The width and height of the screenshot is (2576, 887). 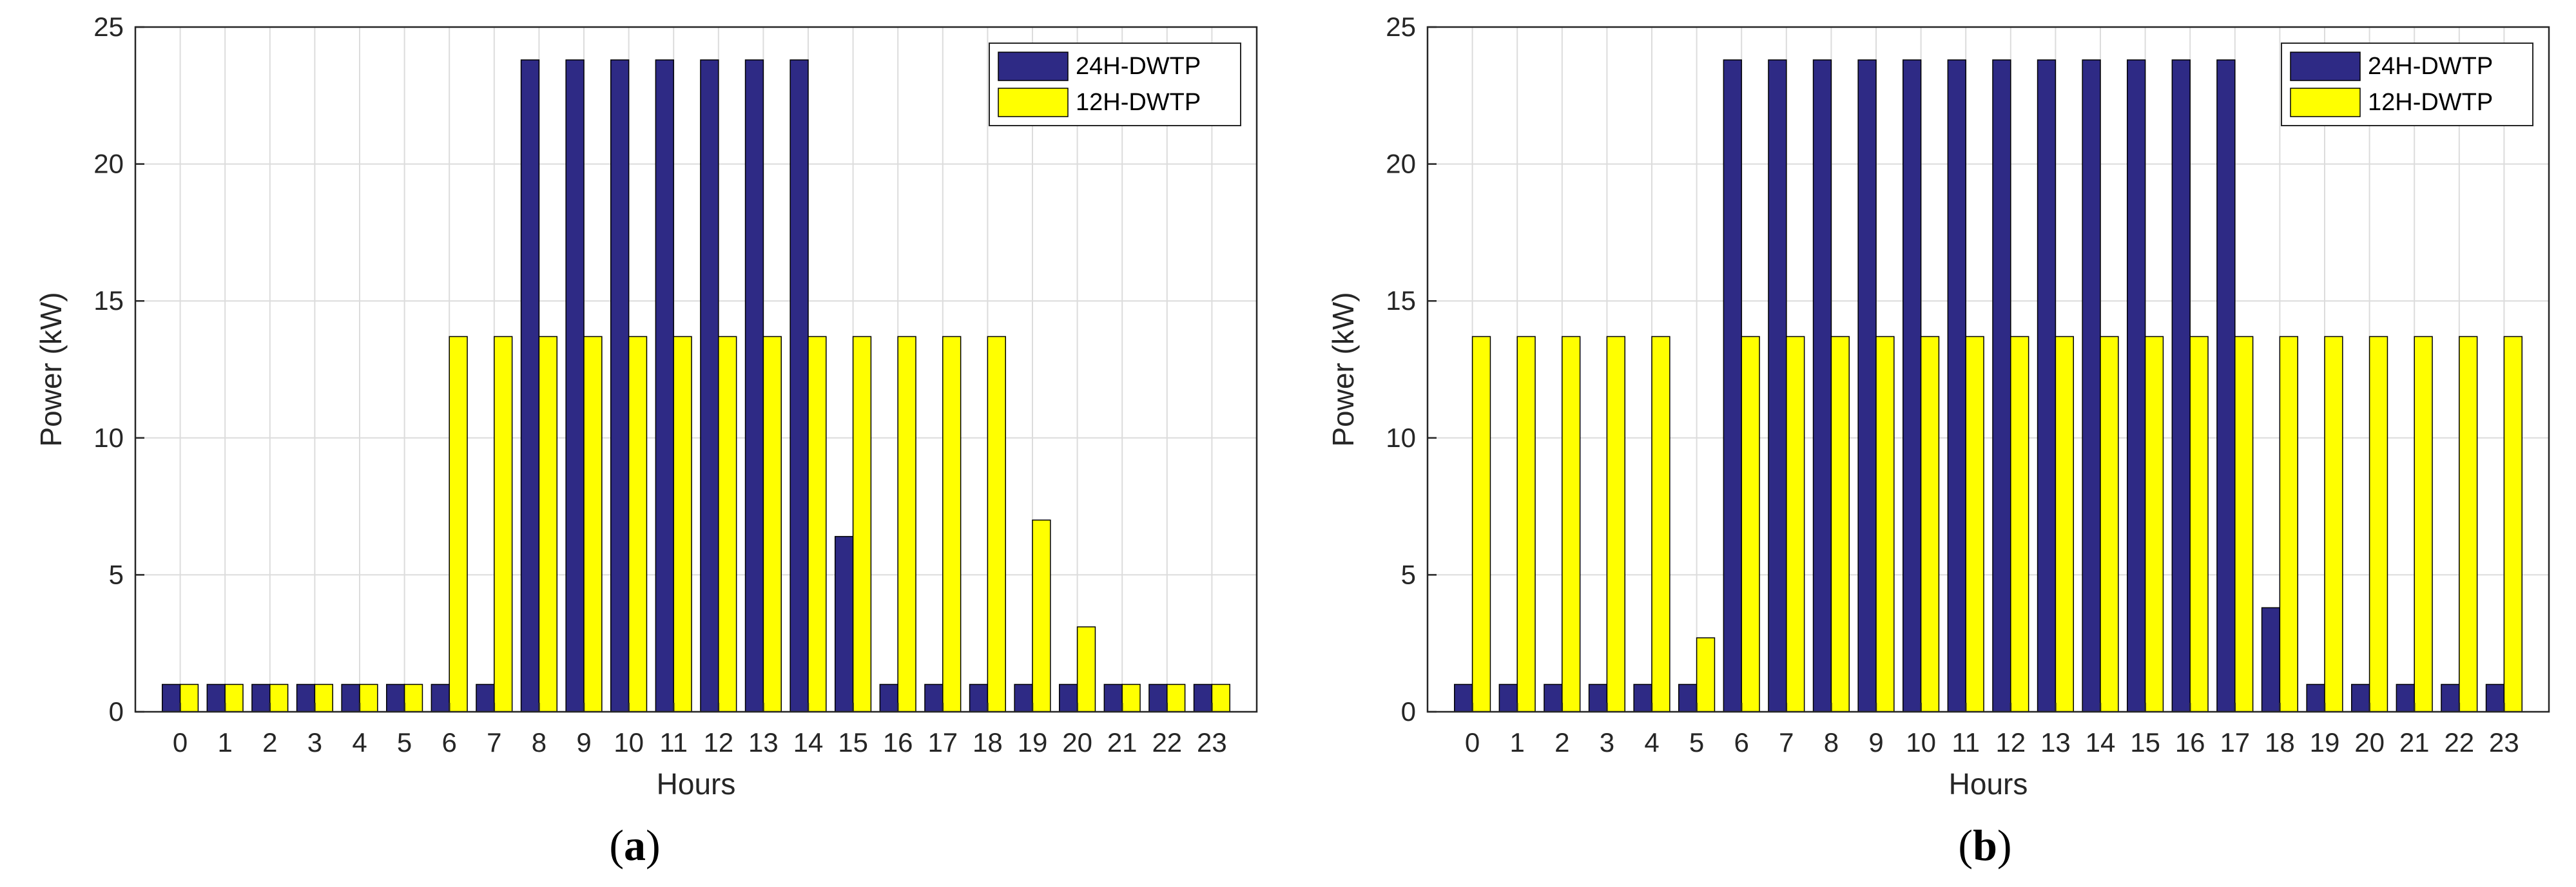 What do you see at coordinates (763, 742) in the screenshot?
I see `x-tick-label: 13` at bounding box center [763, 742].